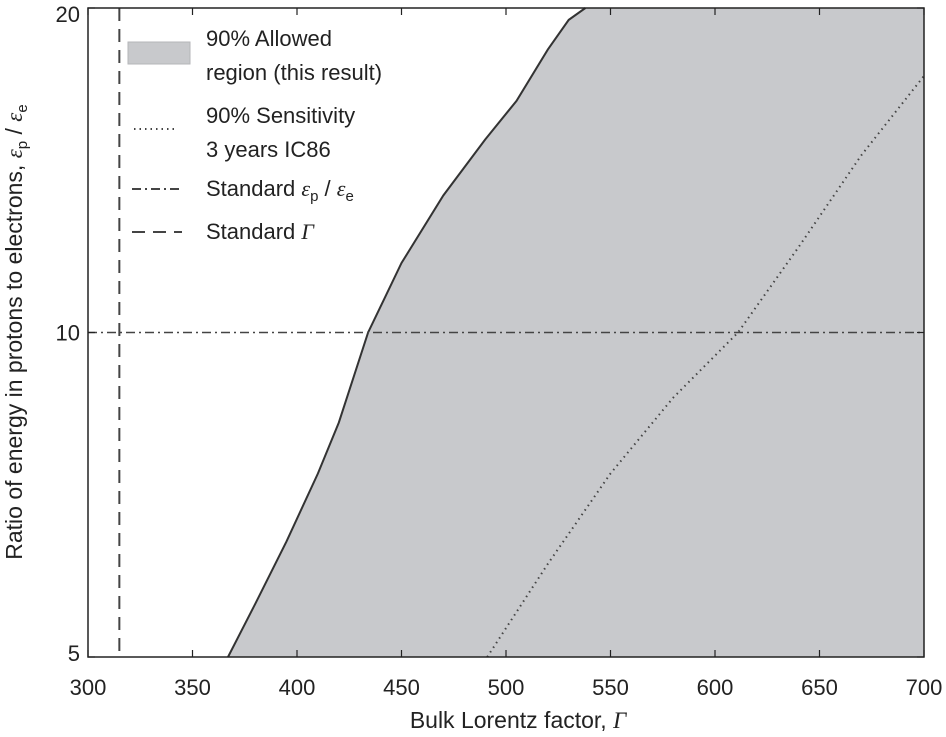 The height and width of the screenshot is (737, 946). Describe the element at coordinates (327, 188) in the screenshot. I see `legend-label-std-ratio-sep: /` at that location.